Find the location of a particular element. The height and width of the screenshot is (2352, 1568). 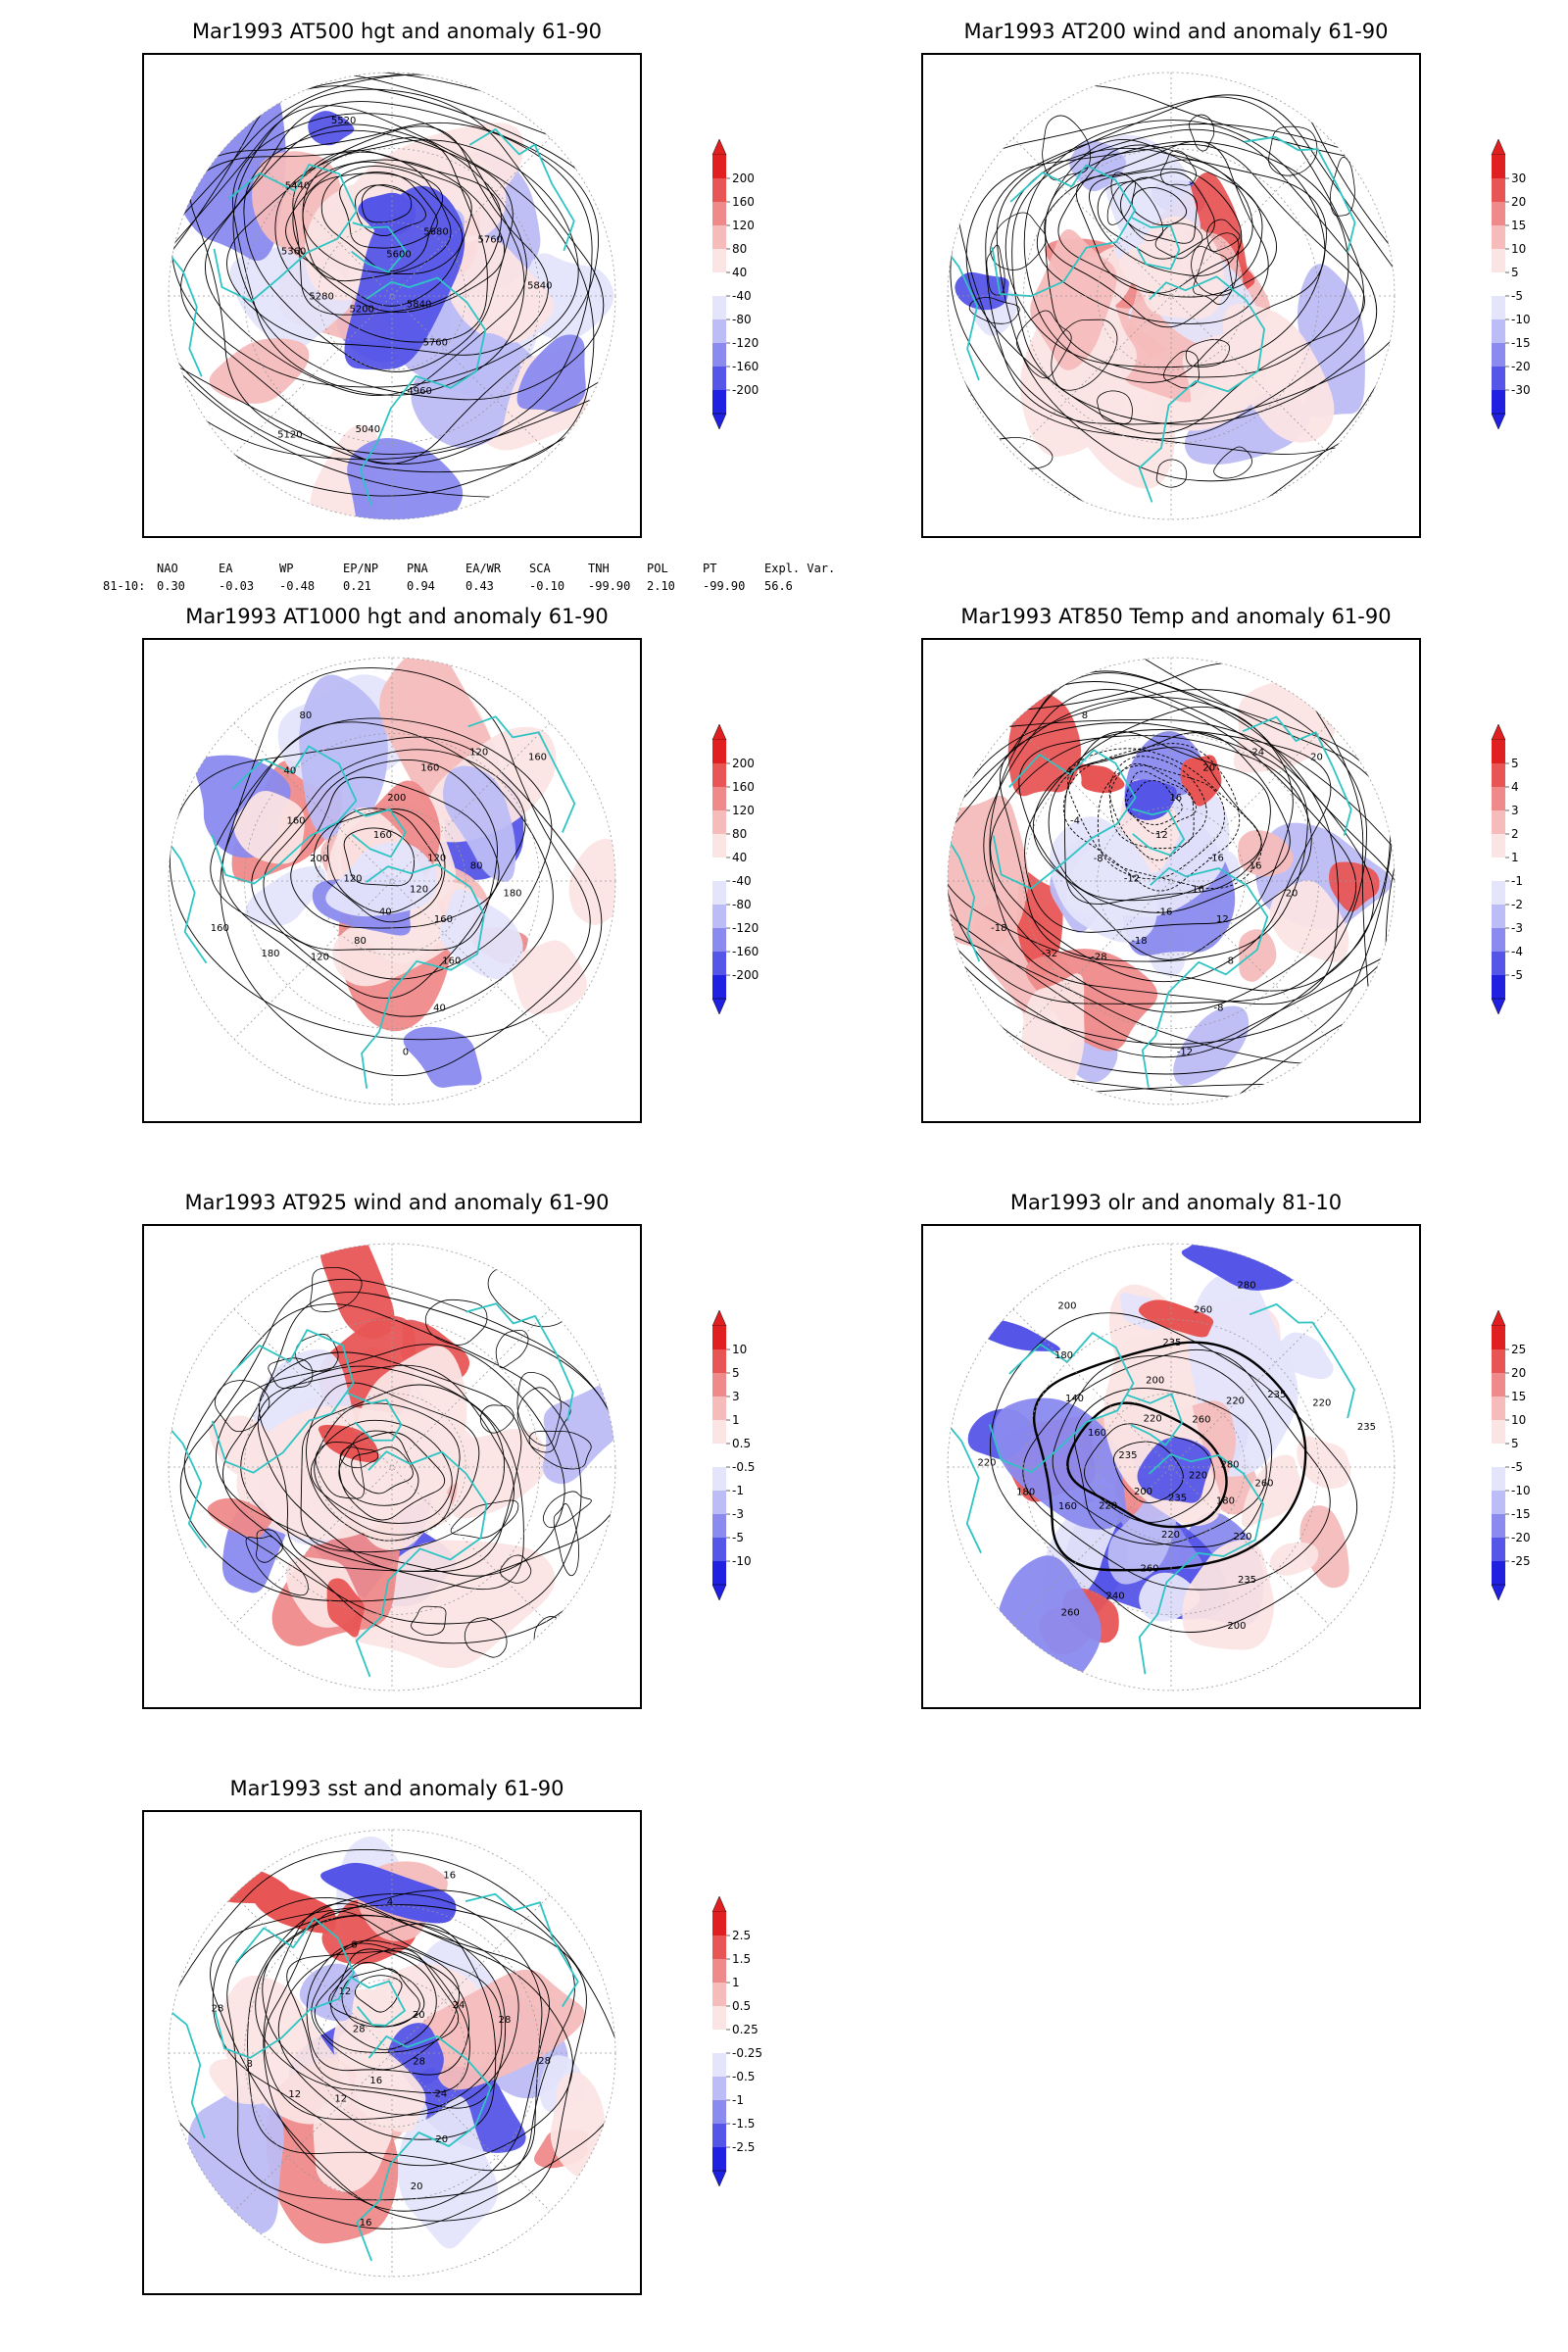

meridian-line is located at coordinates (392, 2053).